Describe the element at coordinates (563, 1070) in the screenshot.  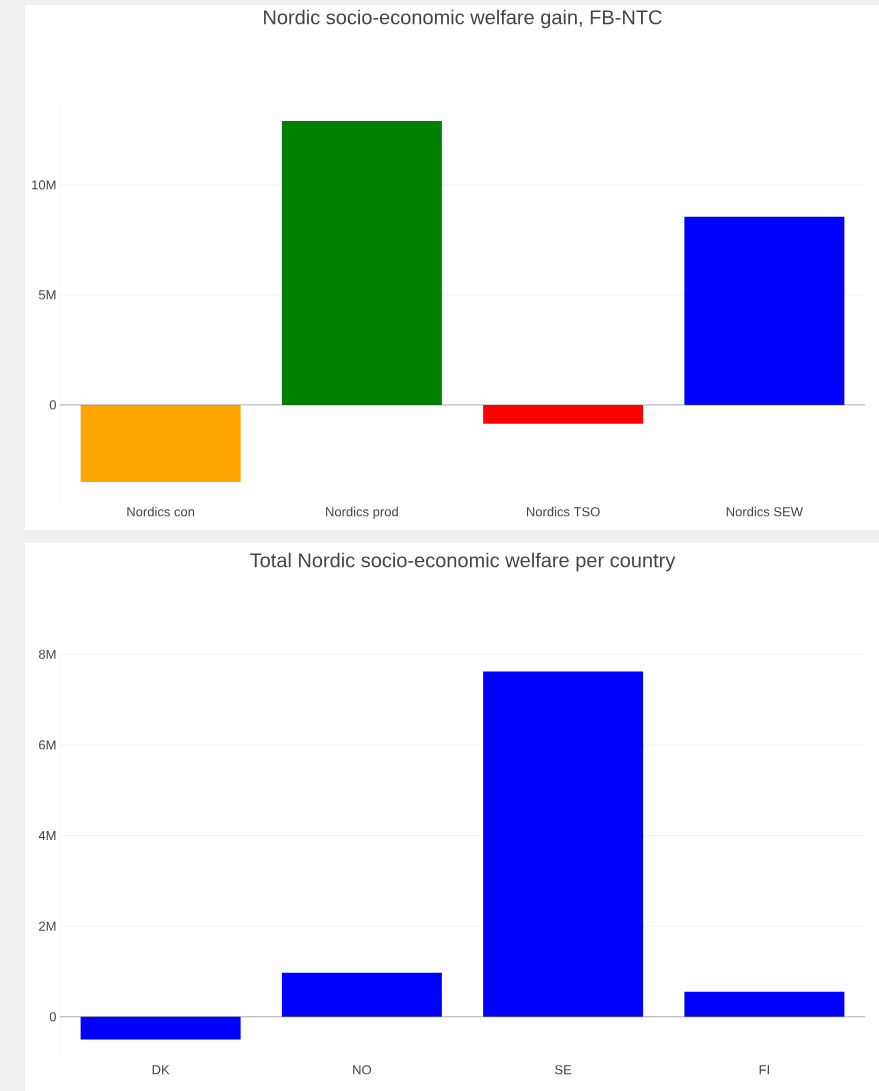
I see `x-tick-label: SE` at that location.